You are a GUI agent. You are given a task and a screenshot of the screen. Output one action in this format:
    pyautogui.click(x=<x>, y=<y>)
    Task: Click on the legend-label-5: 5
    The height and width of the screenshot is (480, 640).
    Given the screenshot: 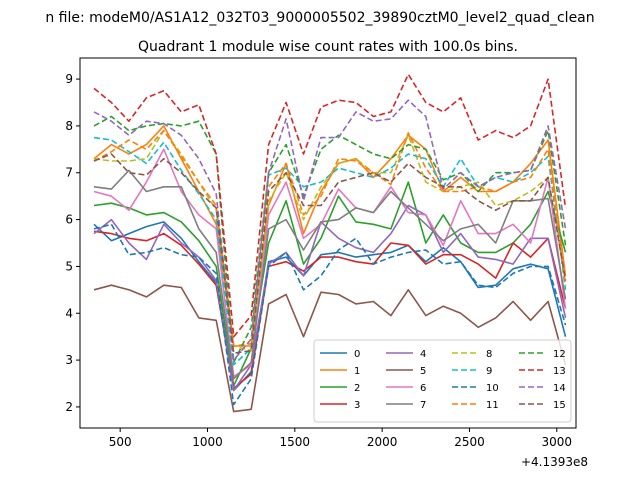 What is the action you would take?
    pyautogui.click(x=423, y=371)
    